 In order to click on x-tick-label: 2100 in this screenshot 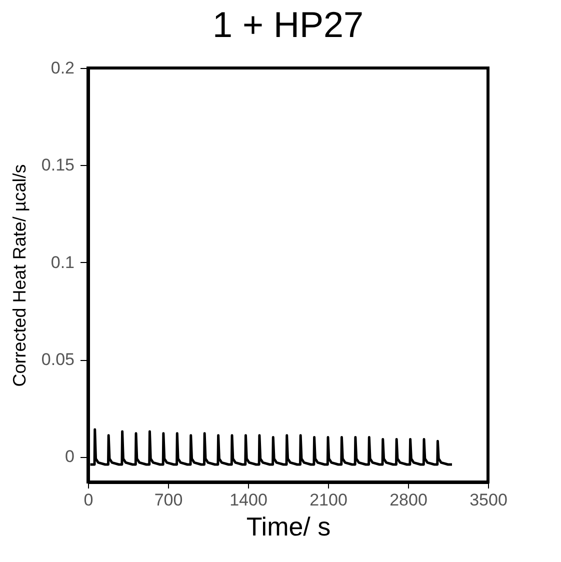, I will do `click(329, 500)`.